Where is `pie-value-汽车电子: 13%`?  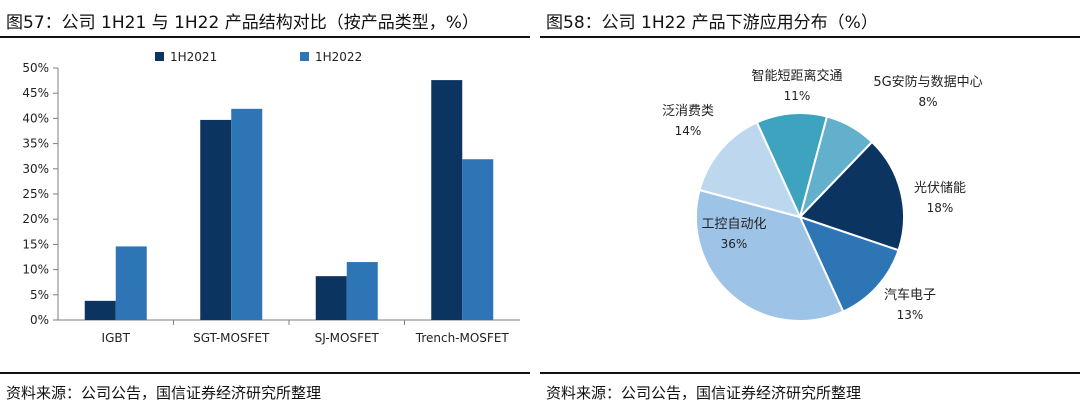
pie-value-汽车电子: 13% is located at coordinates (910, 315).